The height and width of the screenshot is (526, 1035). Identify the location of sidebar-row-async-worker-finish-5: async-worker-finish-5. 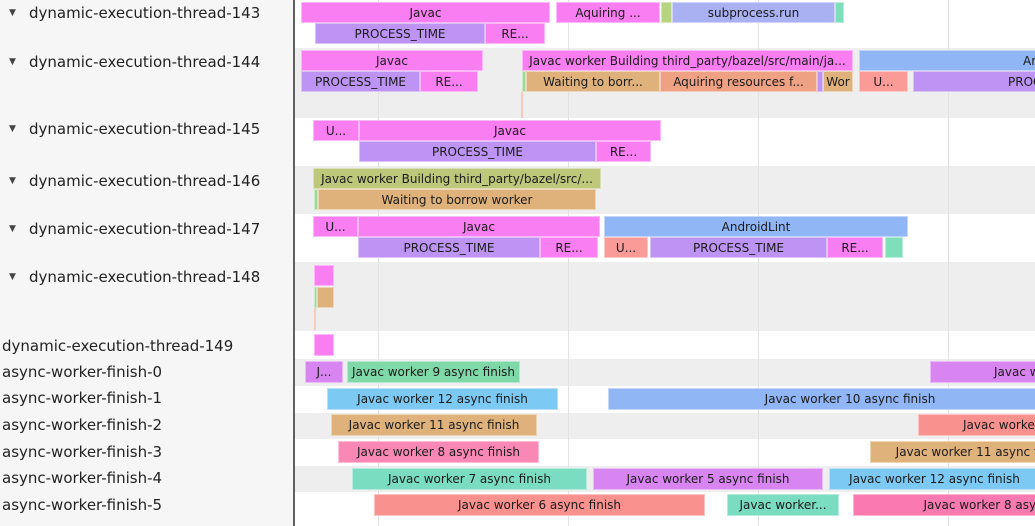
(146, 505).